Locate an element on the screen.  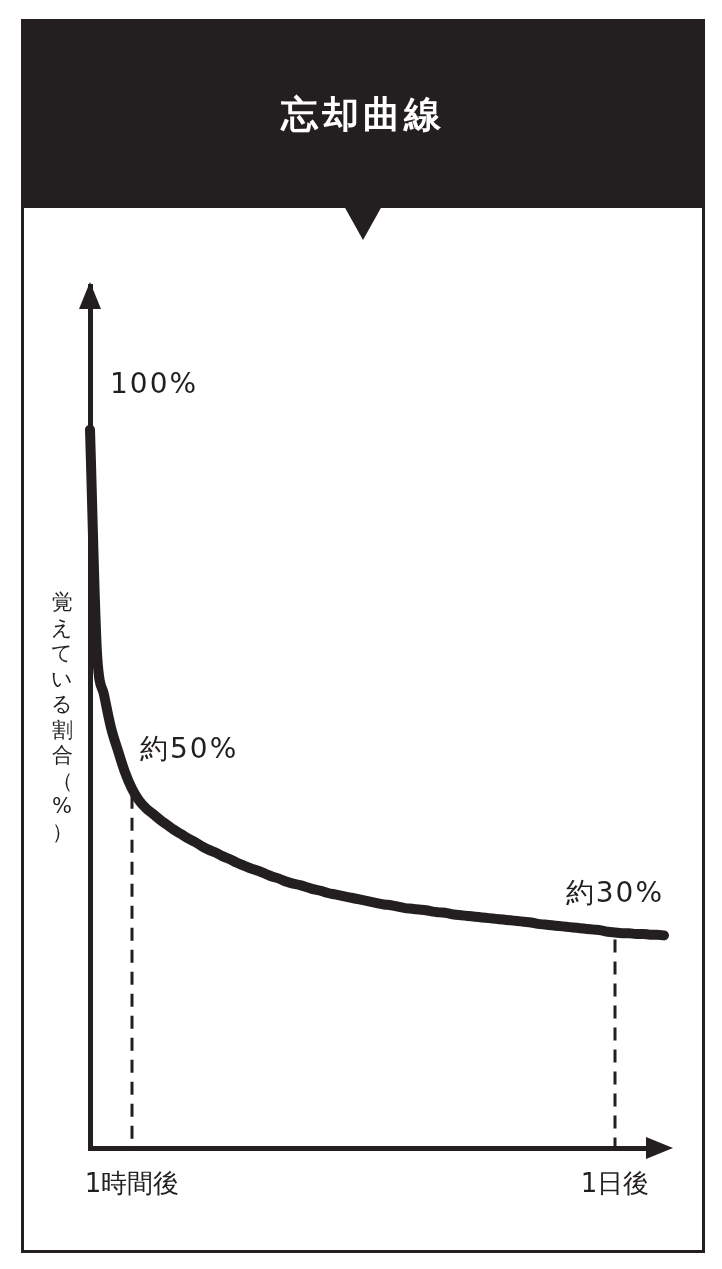
annotation: 約30% is located at coordinates (614, 892).